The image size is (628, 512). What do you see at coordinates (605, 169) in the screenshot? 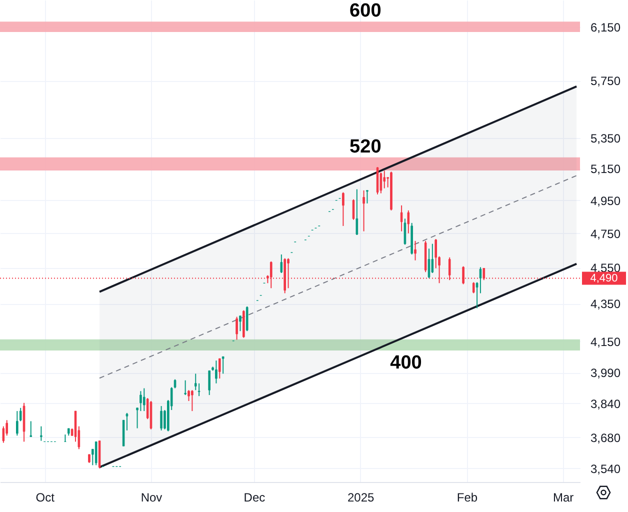
I see `y-tick-label: 5,150` at bounding box center [605, 169].